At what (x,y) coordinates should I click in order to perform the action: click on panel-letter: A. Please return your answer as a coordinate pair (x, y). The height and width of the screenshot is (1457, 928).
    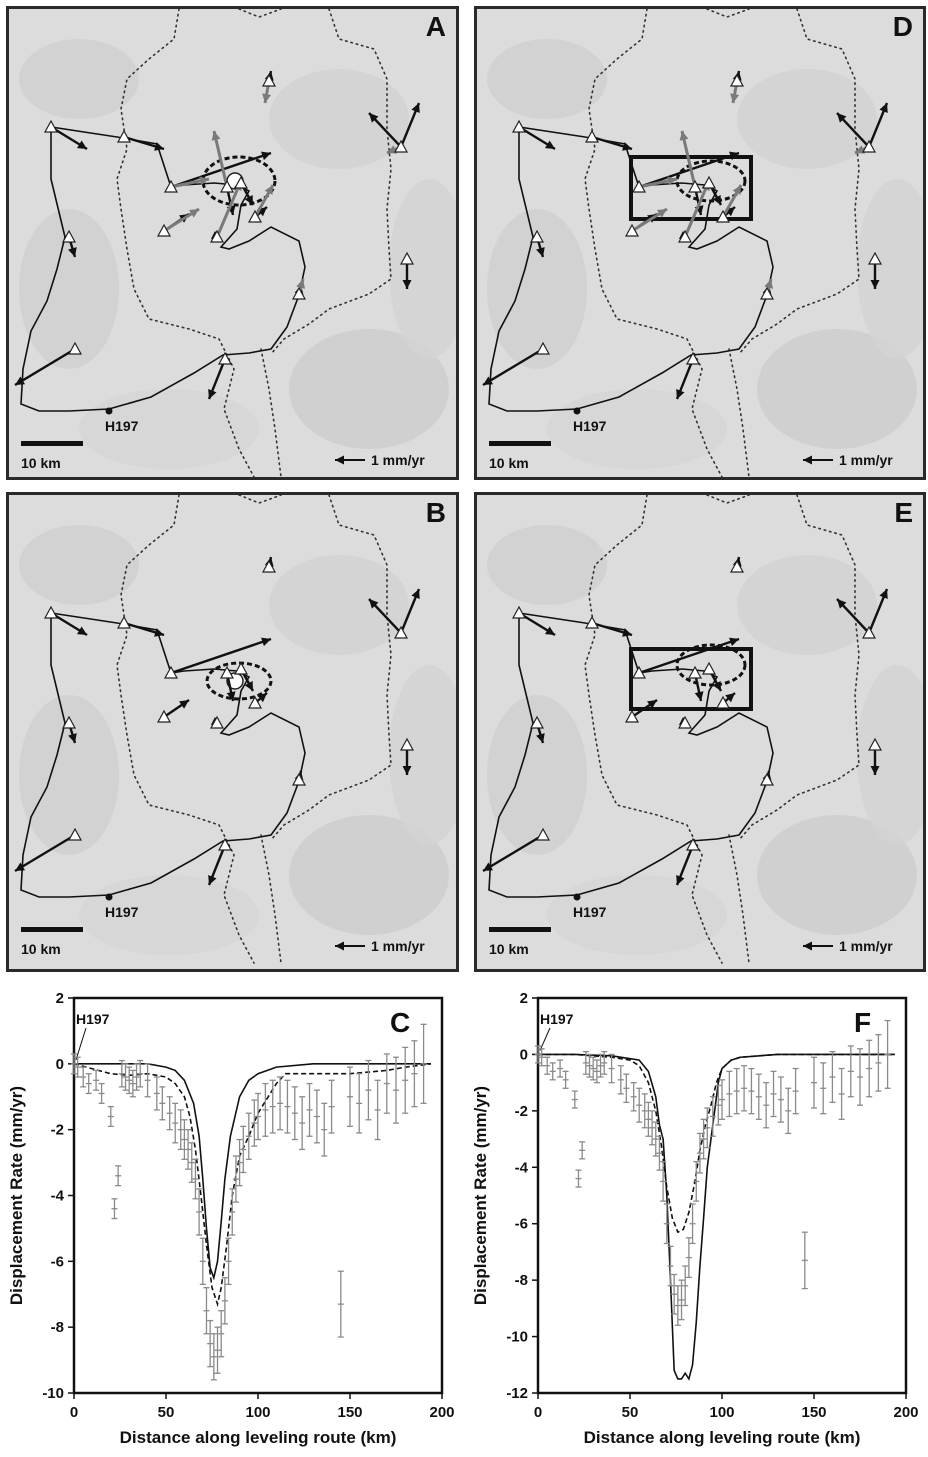
    Looking at the image, I should click on (435, 26).